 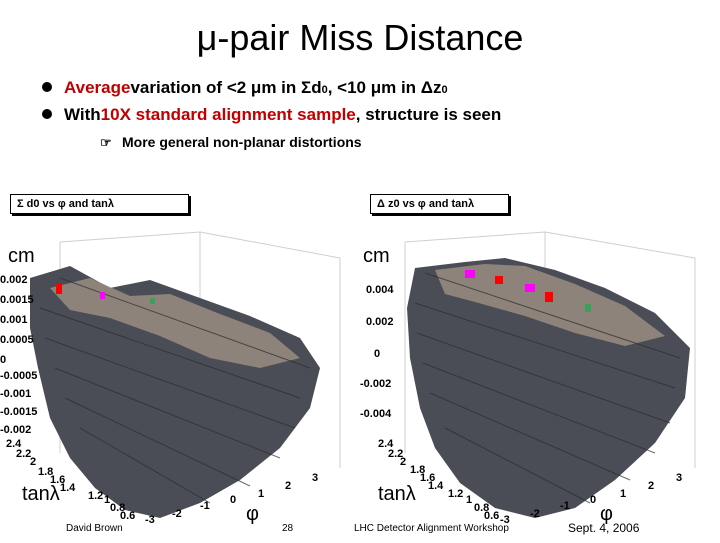 What do you see at coordinates (21, 256) in the screenshot?
I see `plot-1-unit: cm` at bounding box center [21, 256].